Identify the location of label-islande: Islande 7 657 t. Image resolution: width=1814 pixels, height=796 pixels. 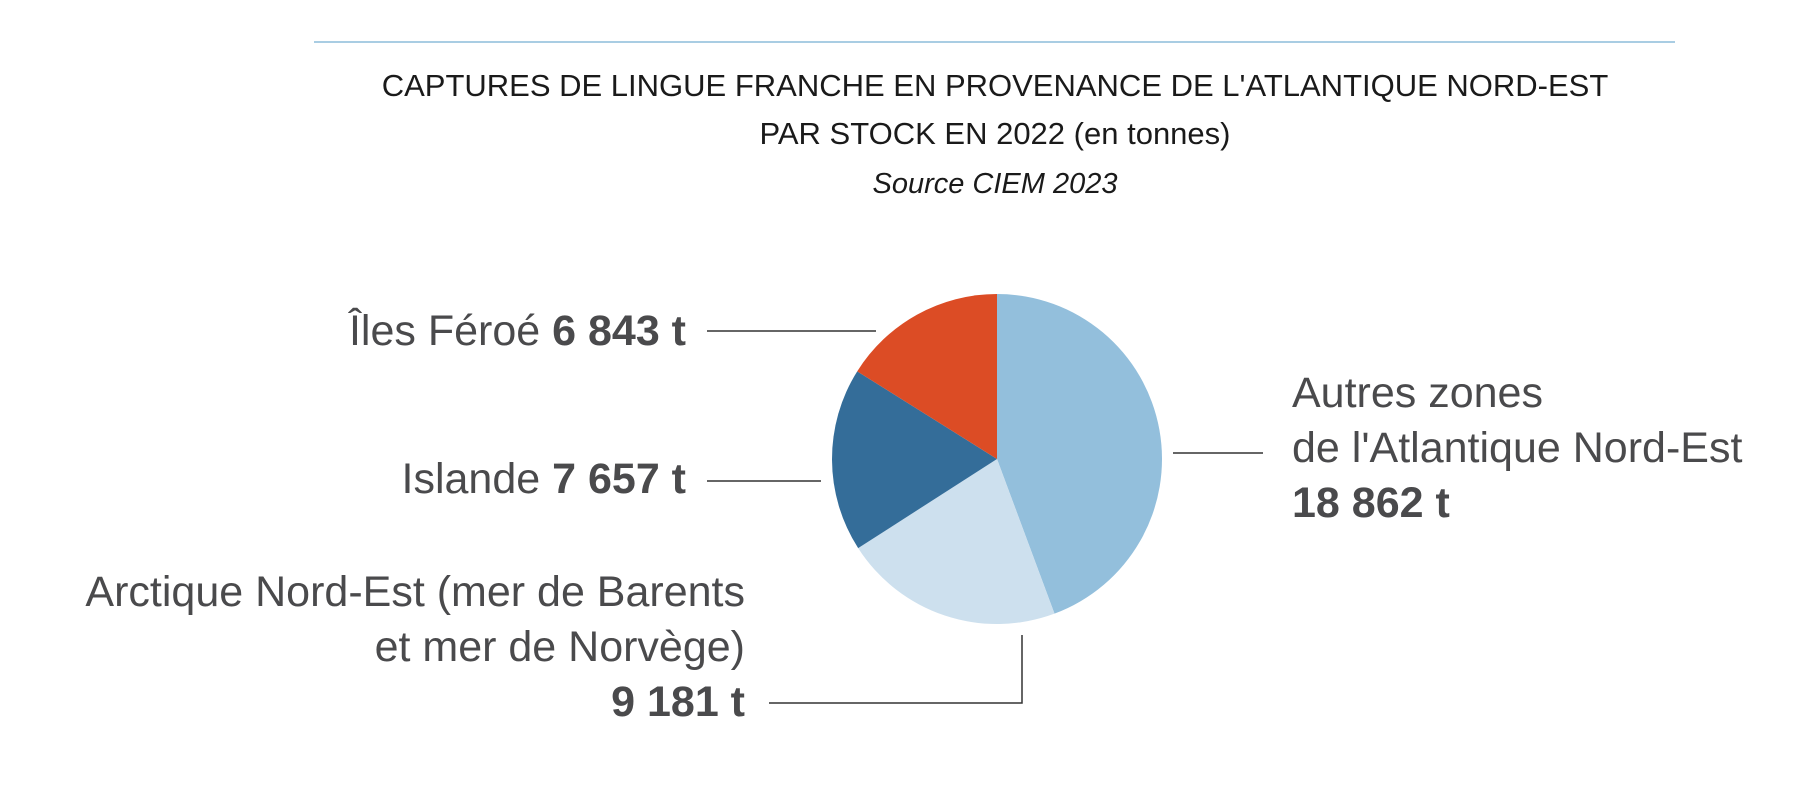
(544, 479).